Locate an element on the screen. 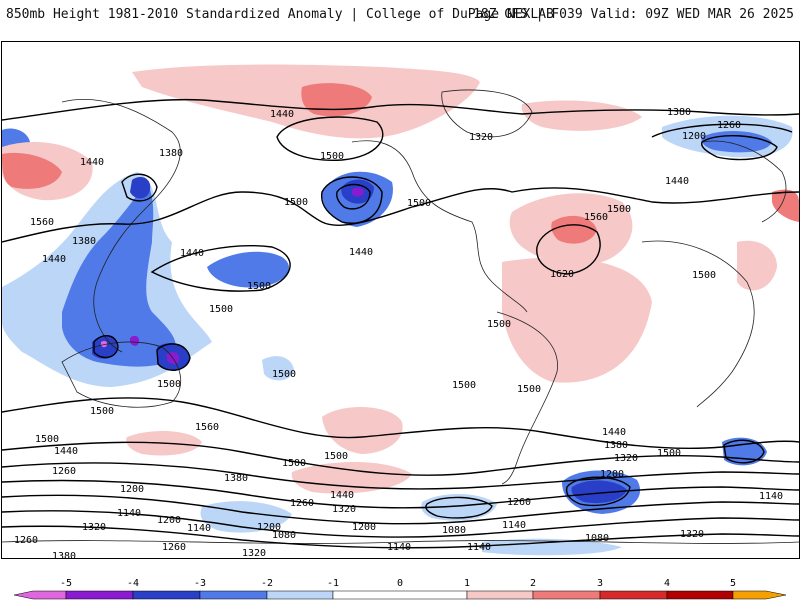 This screenshot has width=800, height=600. neg-anomaly-spac is located at coordinates (459, 507).